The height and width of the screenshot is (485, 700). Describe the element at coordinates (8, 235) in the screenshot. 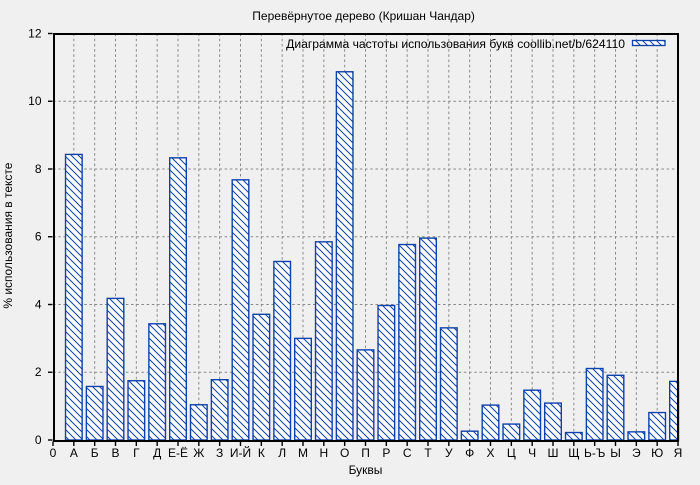

I see `svg-text: % использования в тексте` at that location.